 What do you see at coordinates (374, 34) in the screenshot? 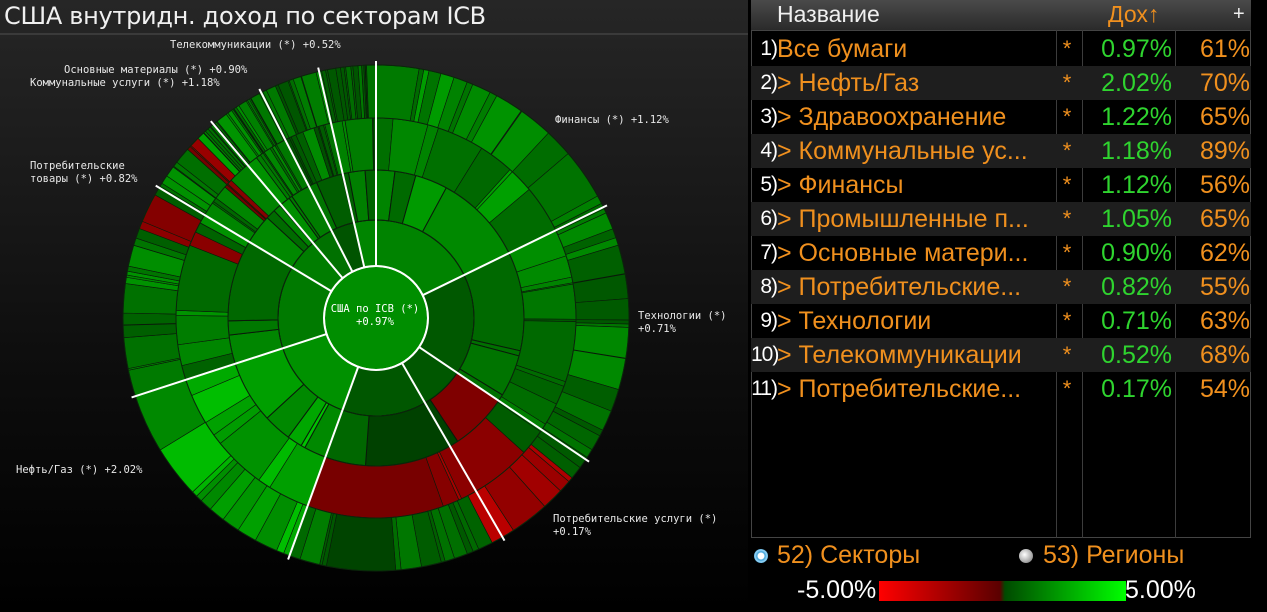
I see `title-divider` at bounding box center [374, 34].